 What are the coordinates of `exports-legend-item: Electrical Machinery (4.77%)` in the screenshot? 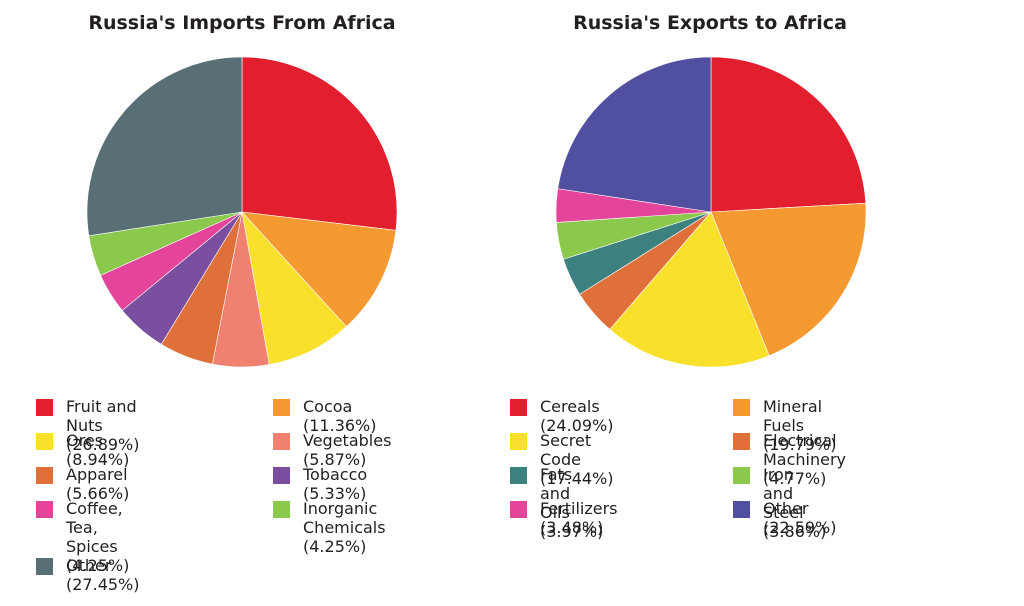 It's located at (789, 459).